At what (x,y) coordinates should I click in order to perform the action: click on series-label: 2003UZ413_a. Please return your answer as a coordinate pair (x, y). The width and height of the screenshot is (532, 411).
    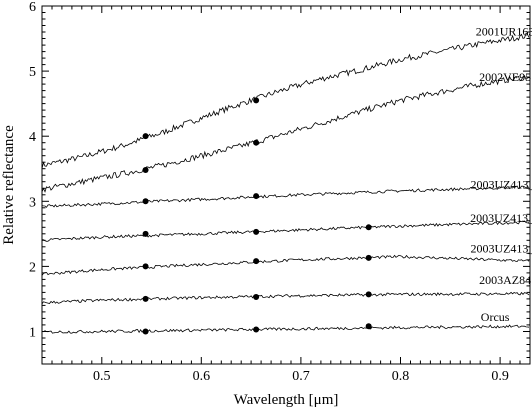
    Looking at the image, I should click on (501, 249).